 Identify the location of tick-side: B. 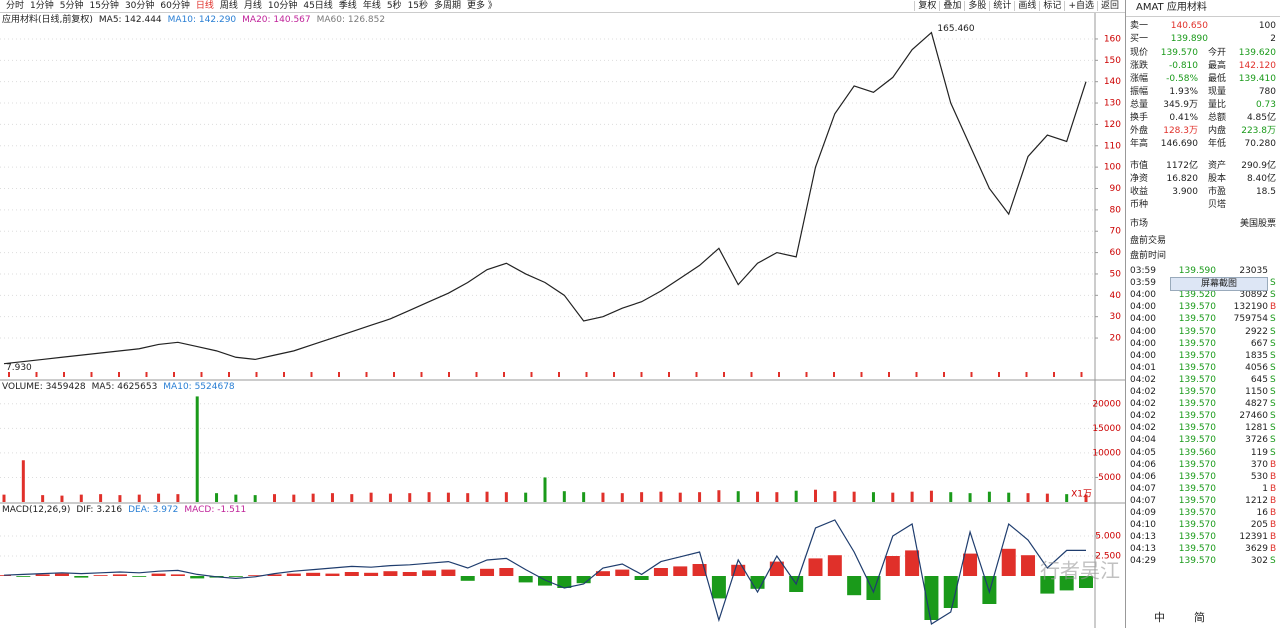
(1273, 307).